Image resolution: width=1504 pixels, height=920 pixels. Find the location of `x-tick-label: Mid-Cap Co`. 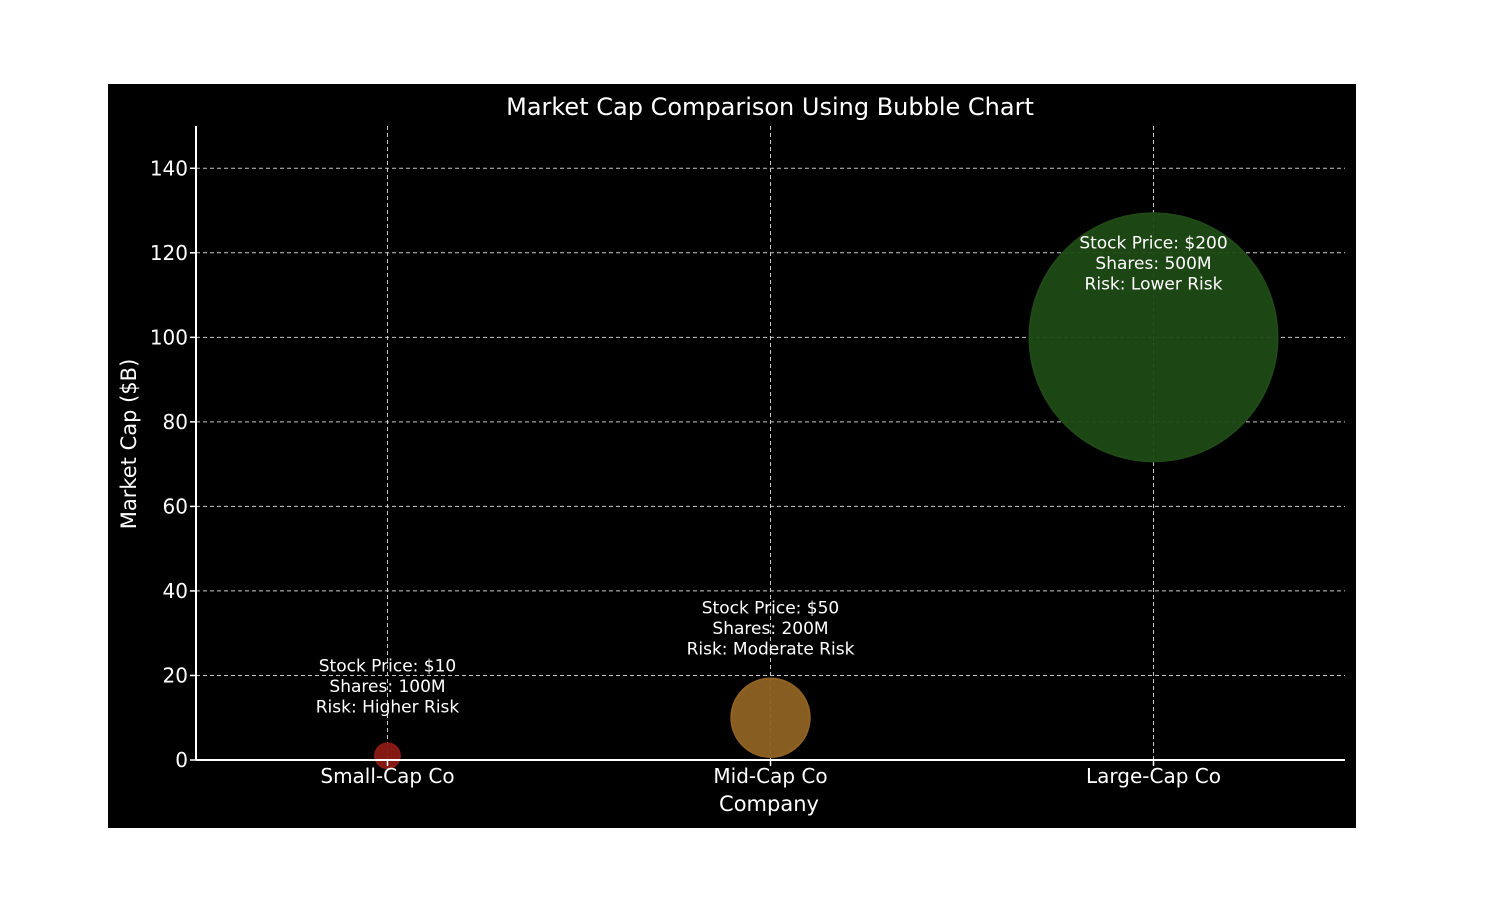

x-tick-label: Mid-Cap Co is located at coordinates (770, 776).